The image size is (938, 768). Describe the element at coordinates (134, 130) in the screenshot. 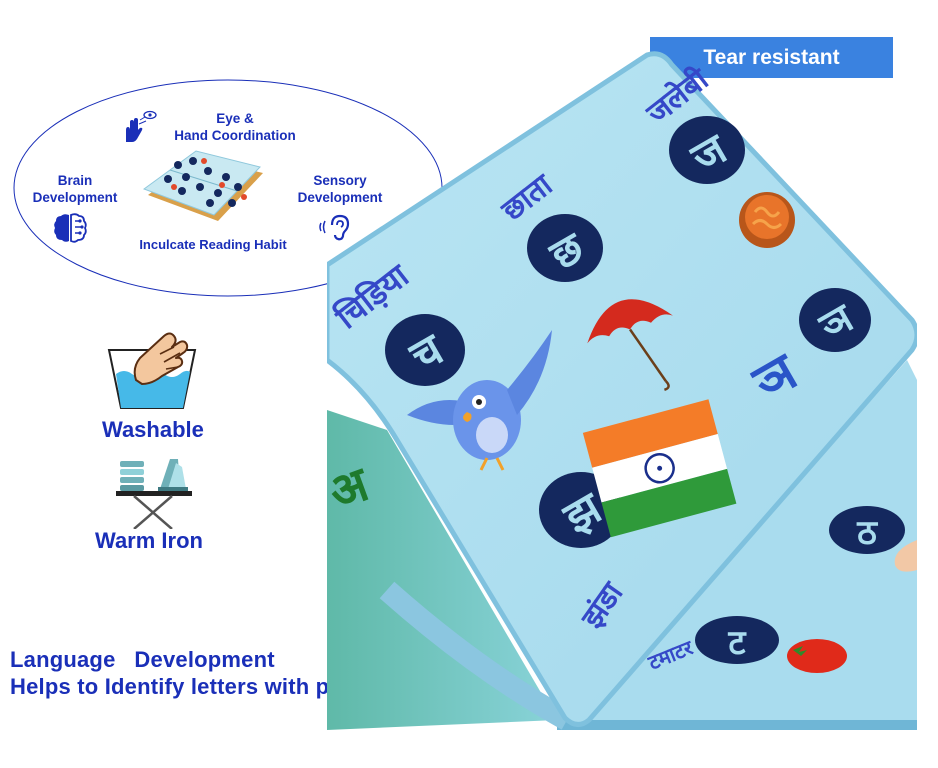

I see `hand-icon` at that location.